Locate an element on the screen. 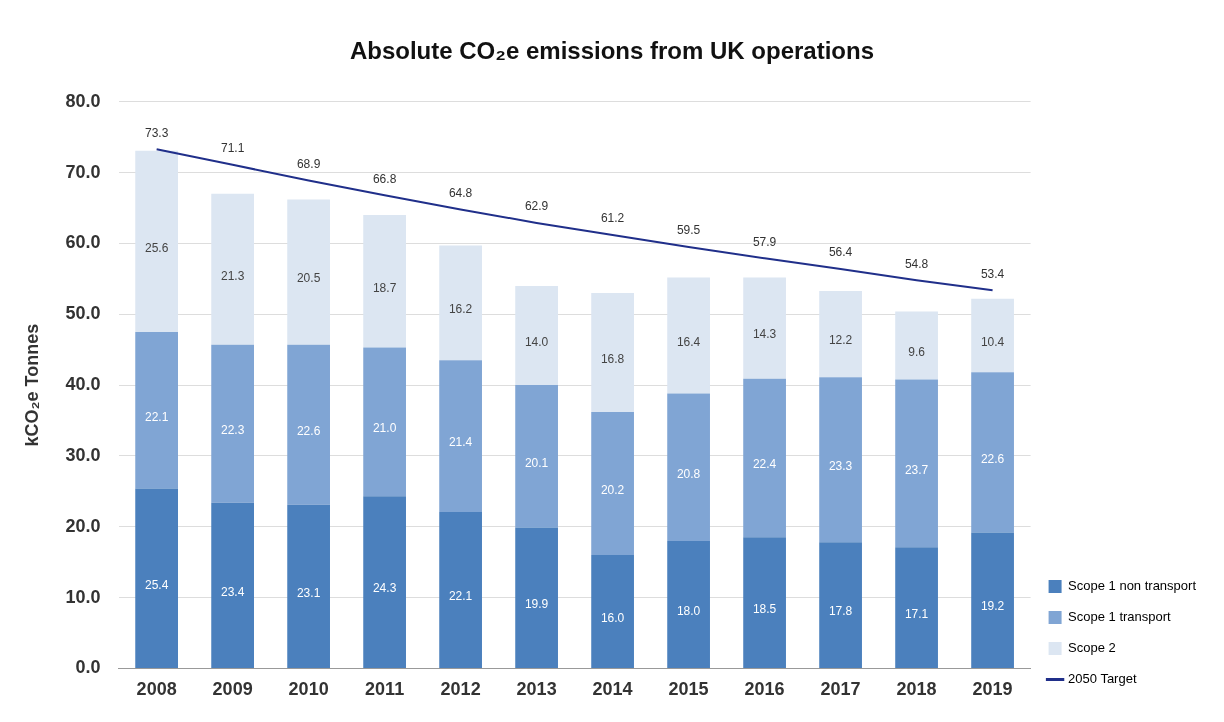 This screenshot has height=722, width=1224. y-axis-title: kCO₂e Tonnes is located at coordinates (31, 385).